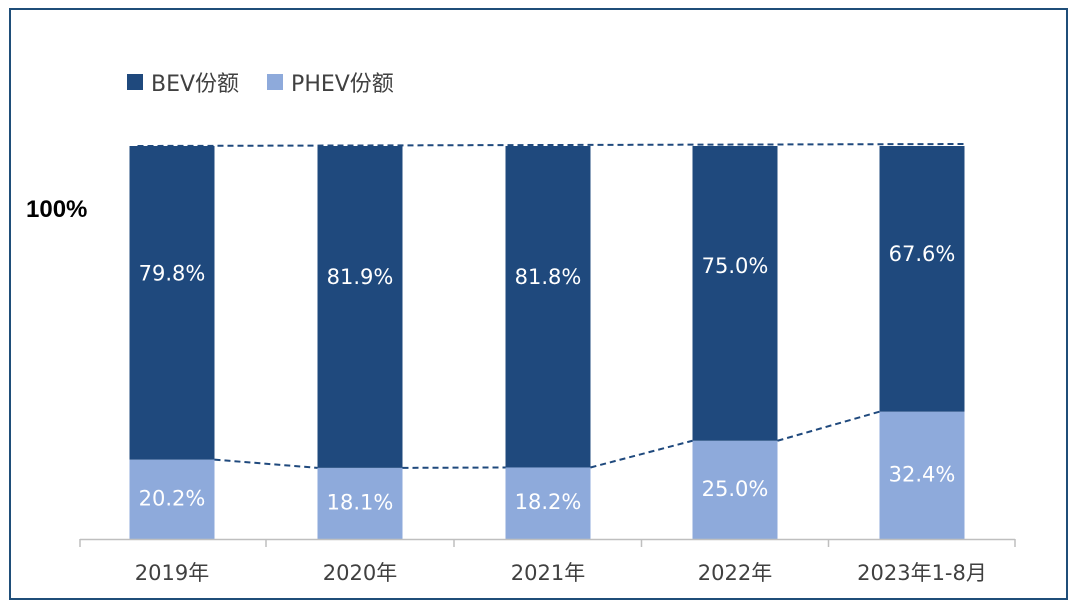  What do you see at coordinates (551, 145) in the screenshot?
I see `top-100-line` at bounding box center [551, 145].